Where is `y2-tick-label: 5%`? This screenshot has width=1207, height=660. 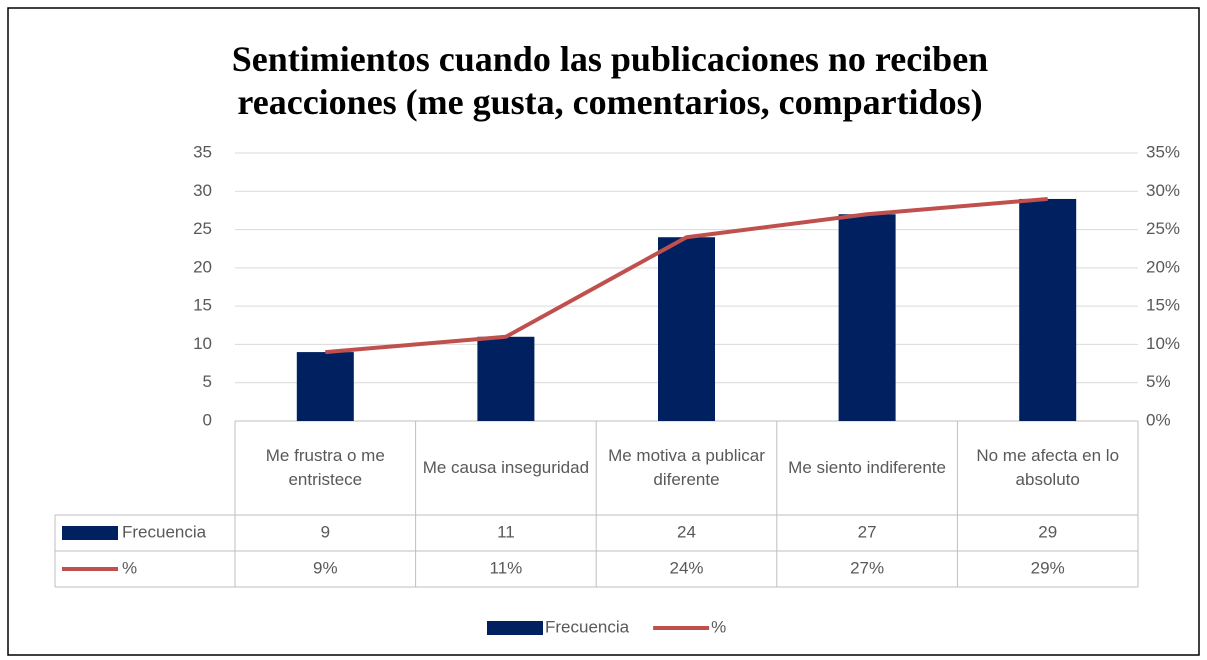
y2-tick-label: 5% is located at coordinates (1158, 381).